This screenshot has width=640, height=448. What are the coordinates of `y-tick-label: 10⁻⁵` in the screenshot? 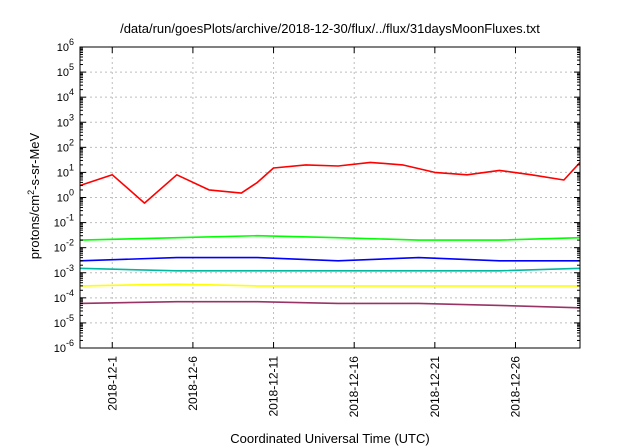 It's located at (64, 321).